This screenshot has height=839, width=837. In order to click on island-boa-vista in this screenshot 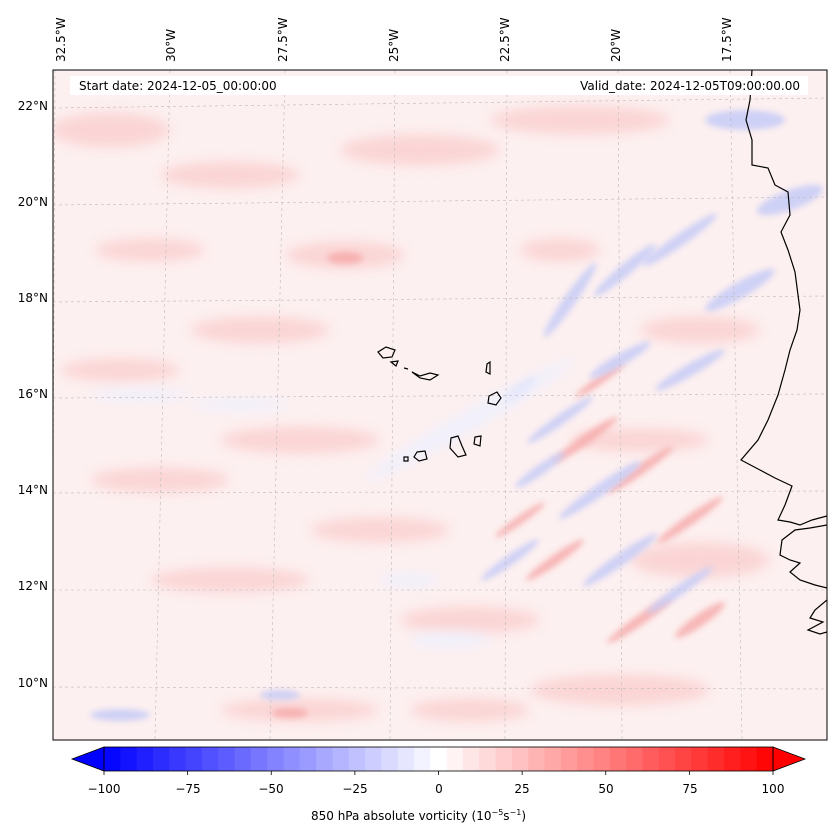, I will do `click(494, 398)`.